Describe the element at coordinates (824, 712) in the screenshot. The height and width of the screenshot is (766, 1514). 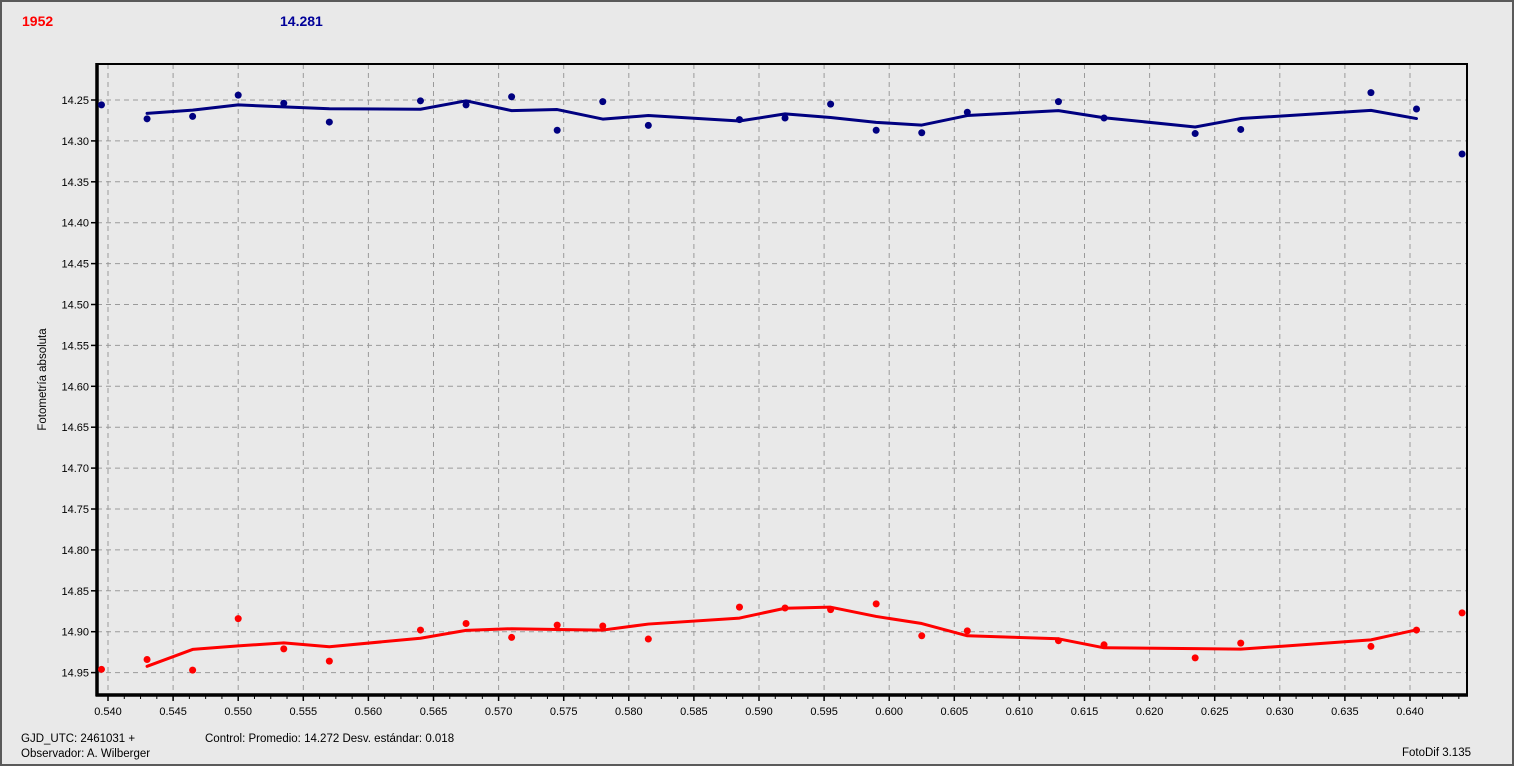
I see `x-tick-label: 0.595` at that location.